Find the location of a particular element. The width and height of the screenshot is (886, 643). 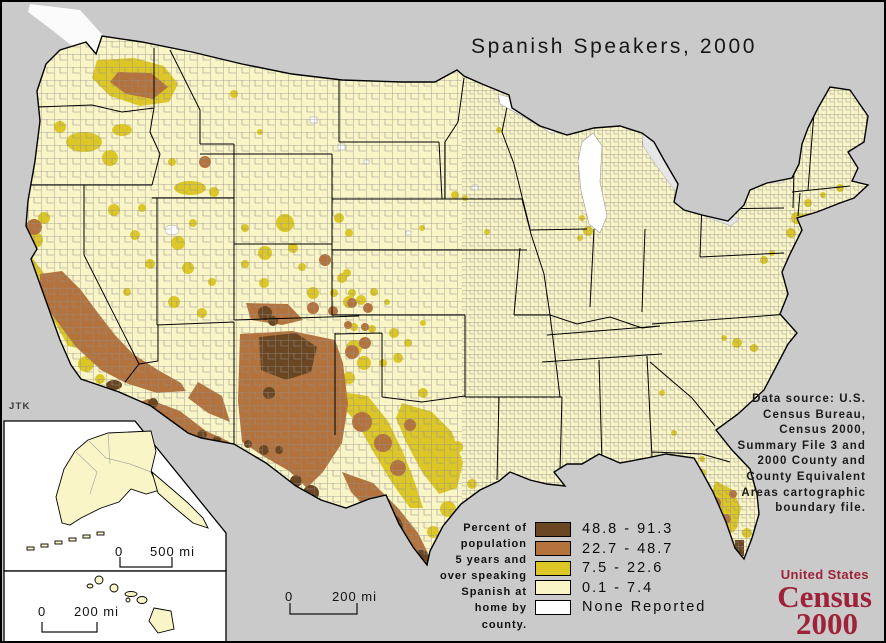

logo-census: Census is located at coordinates (824, 596).